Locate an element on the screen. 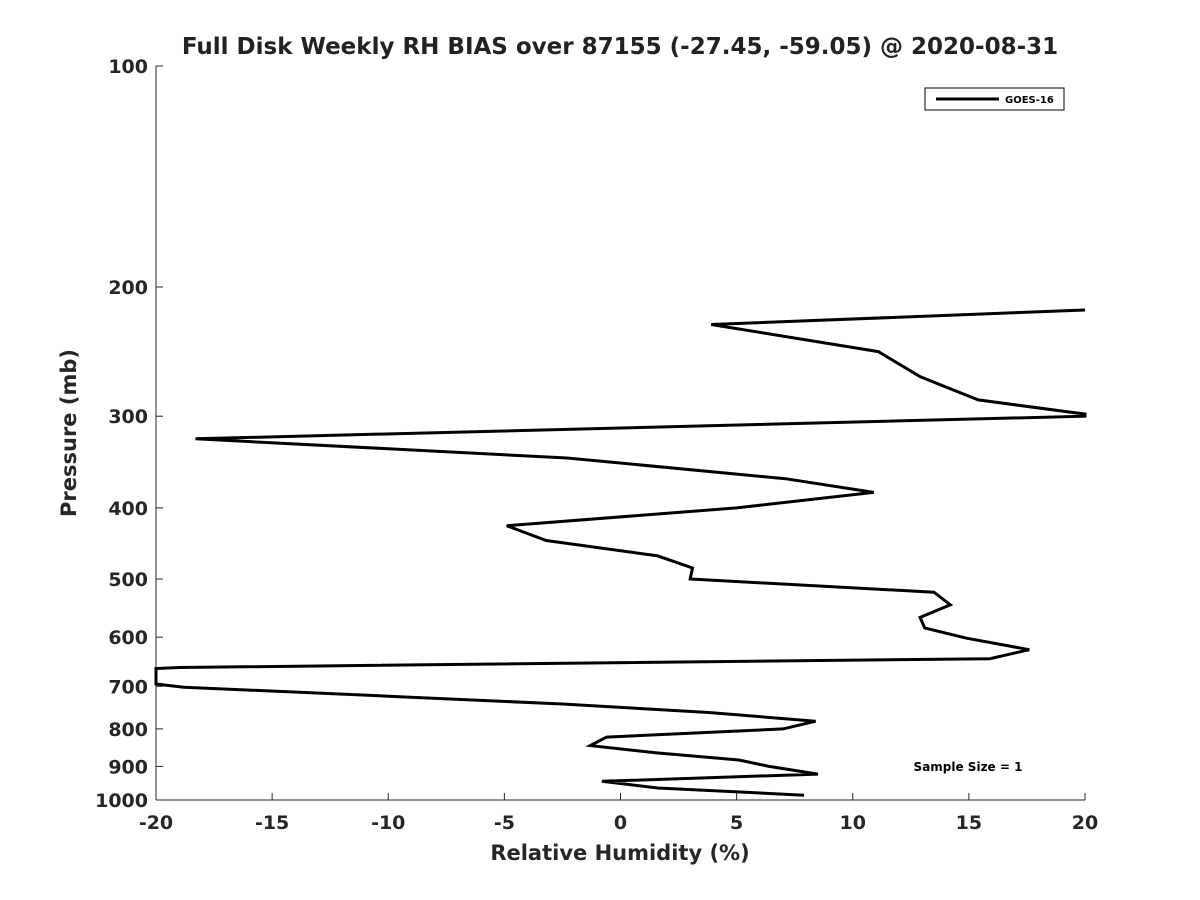 The image size is (1200, 900). x-ticks: -20 -15 -10 -5 0 5 10 15 20 is located at coordinates (618, 813).